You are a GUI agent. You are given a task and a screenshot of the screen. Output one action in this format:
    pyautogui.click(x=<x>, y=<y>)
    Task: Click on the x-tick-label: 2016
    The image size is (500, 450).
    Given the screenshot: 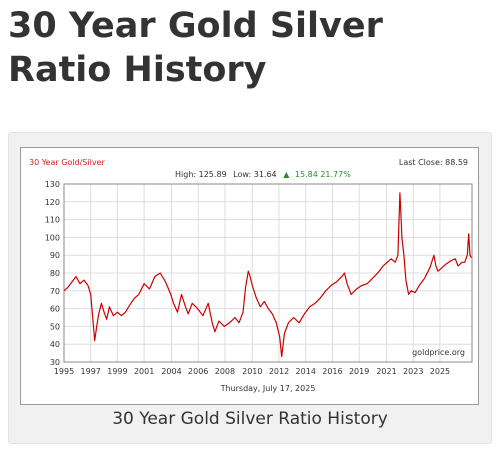 What is the action you would take?
    pyautogui.click(x=332, y=371)
    